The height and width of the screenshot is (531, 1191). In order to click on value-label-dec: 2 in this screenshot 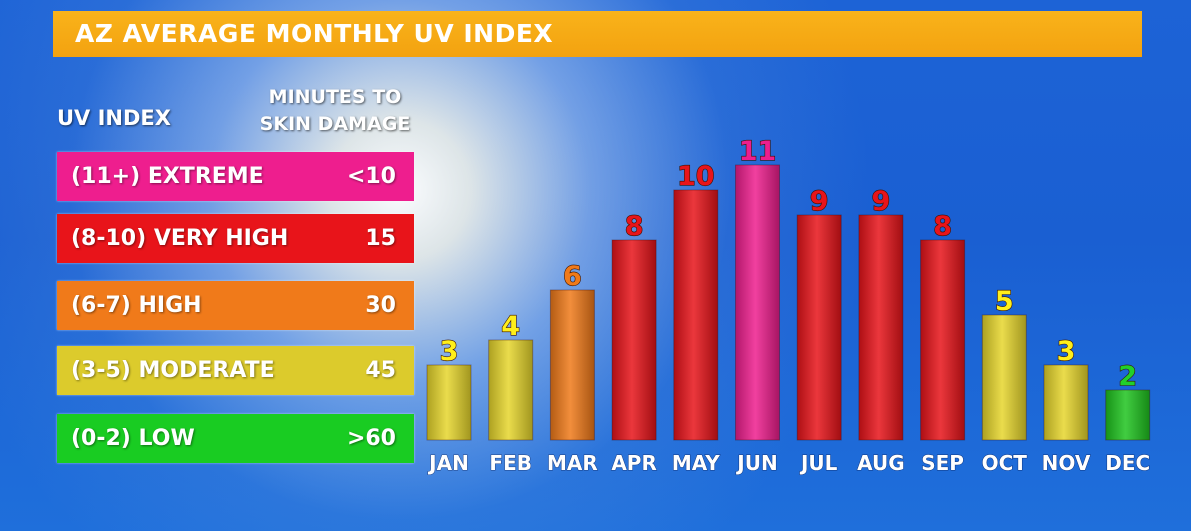, I will do `click(1127, 376)`.